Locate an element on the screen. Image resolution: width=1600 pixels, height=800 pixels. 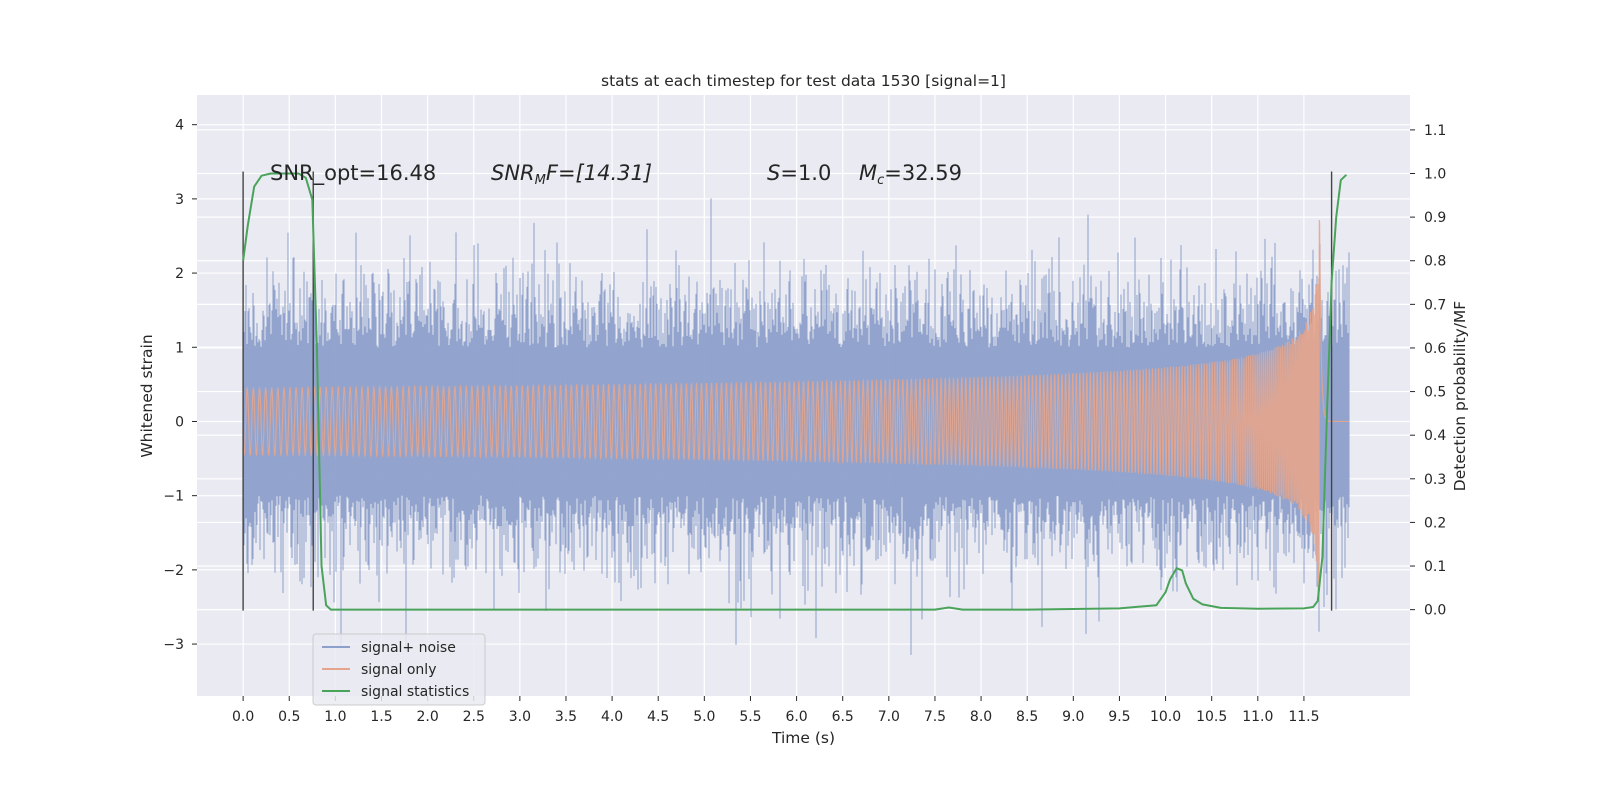
x-tick-label: 0.5 is located at coordinates (289, 717).